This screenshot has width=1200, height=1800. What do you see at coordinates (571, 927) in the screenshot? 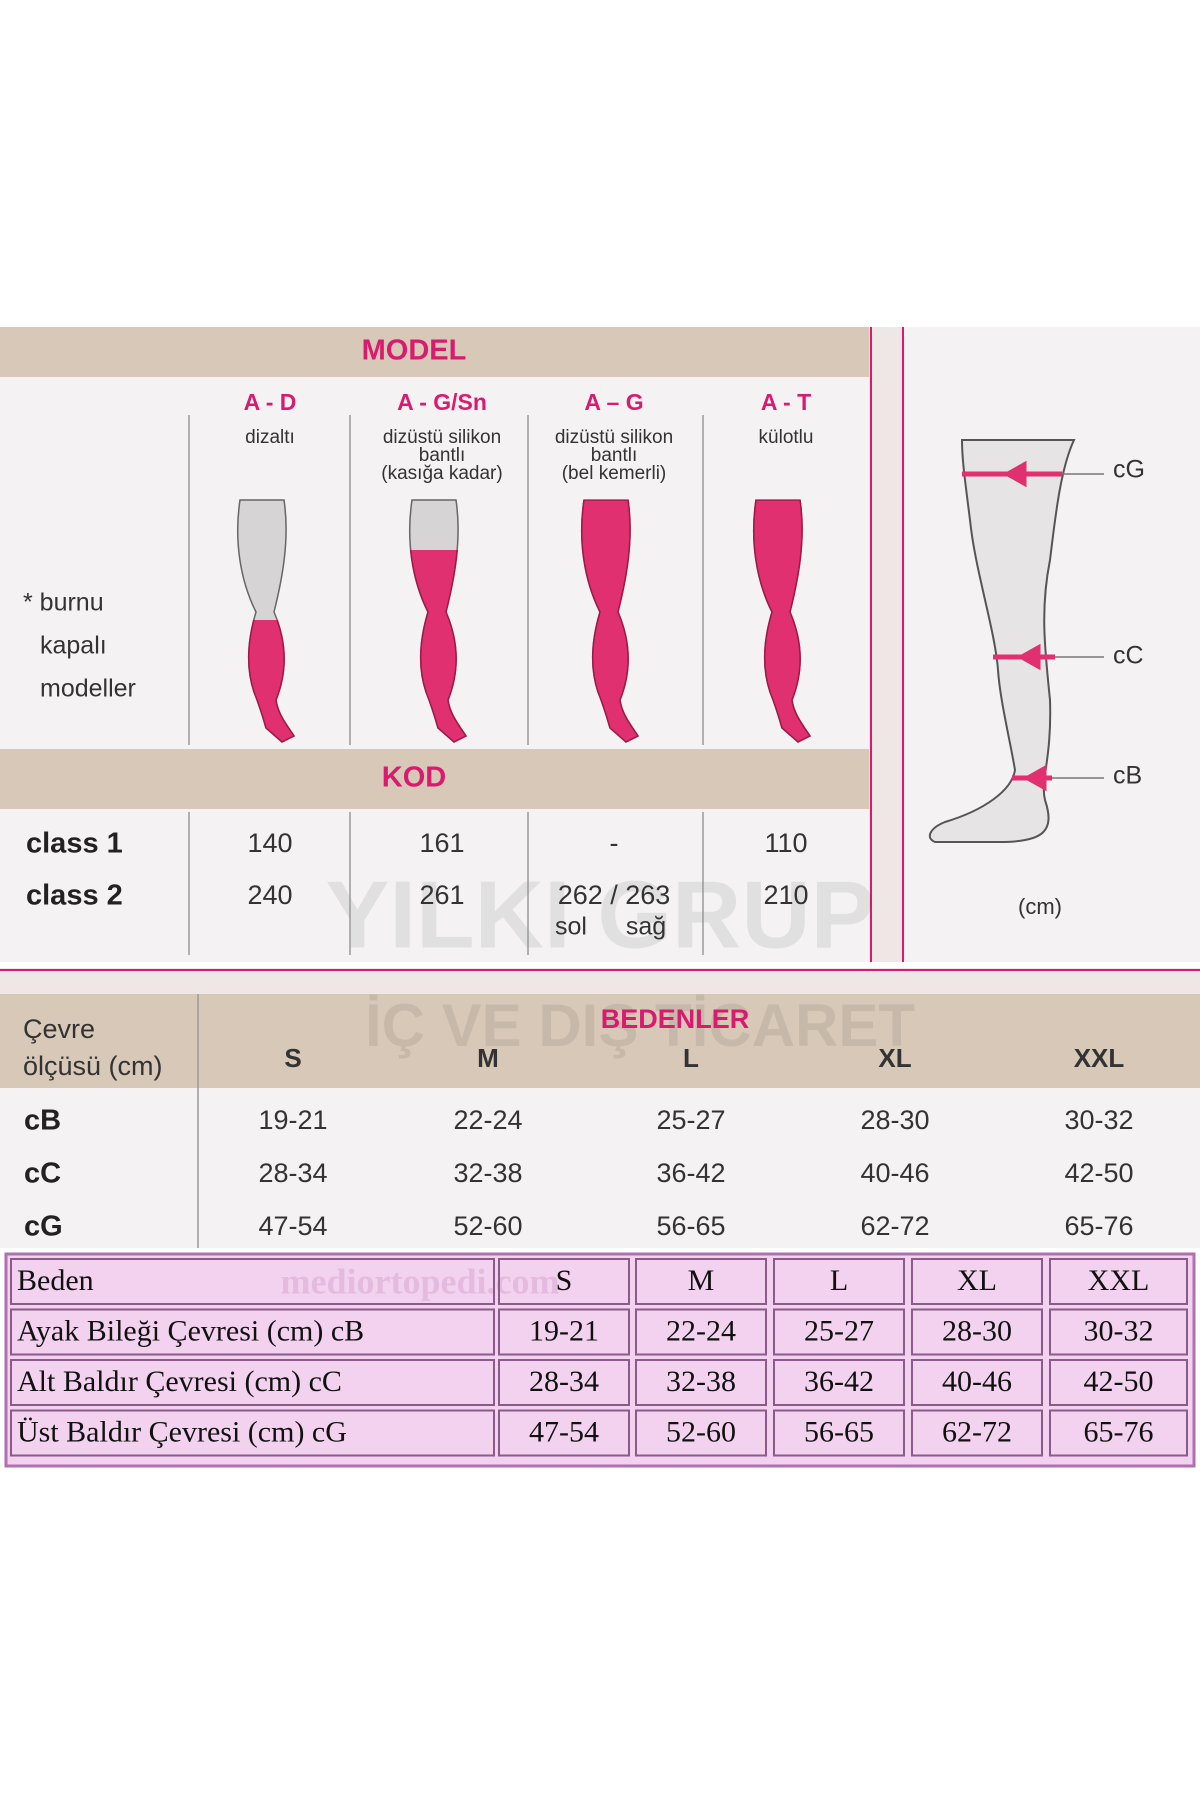
I see `kod-sub: sol` at bounding box center [571, 927].